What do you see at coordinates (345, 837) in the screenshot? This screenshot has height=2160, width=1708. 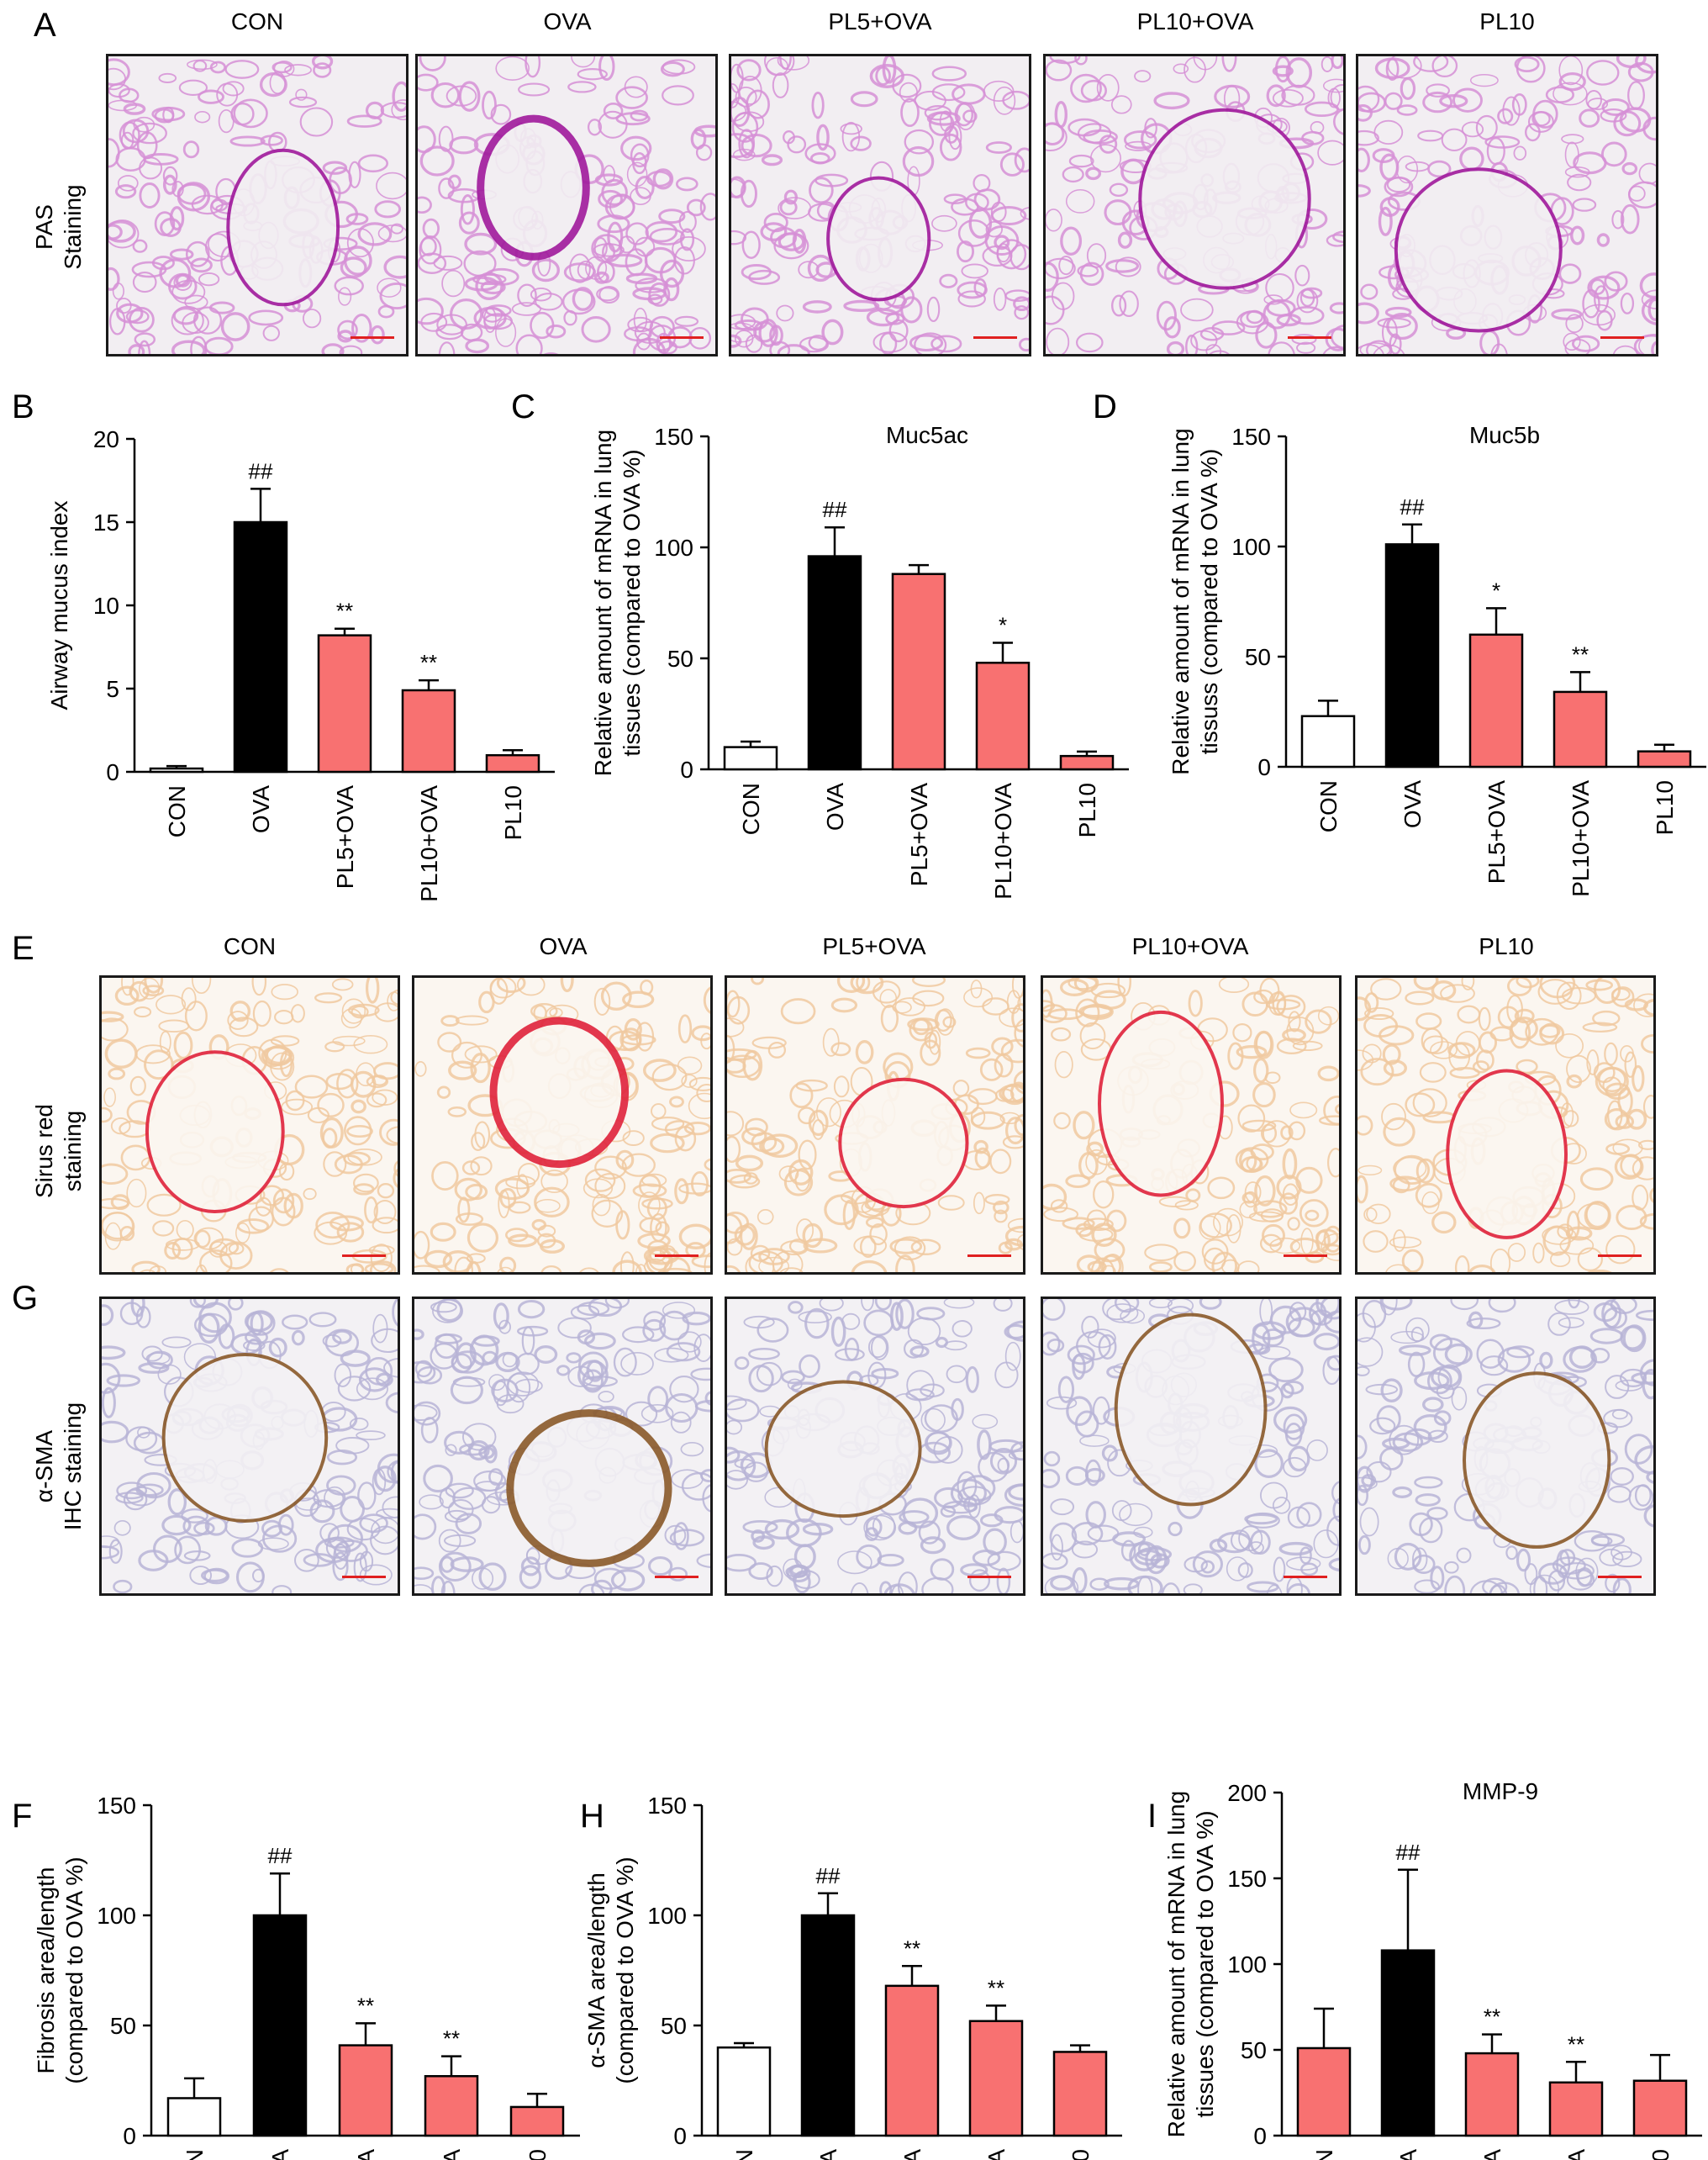 I see `chart-b-category-label-2: PL5+OVA` at bounding box center [345, 837].